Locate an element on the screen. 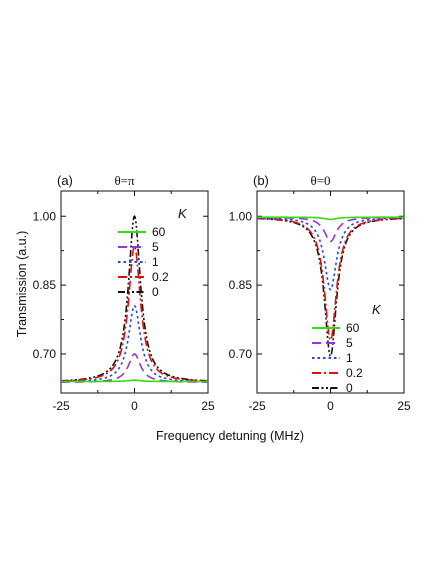 Image resolution: width=425 pixels, height=567 pixels. panel-label: (a) is located at coordinates (65, 180).